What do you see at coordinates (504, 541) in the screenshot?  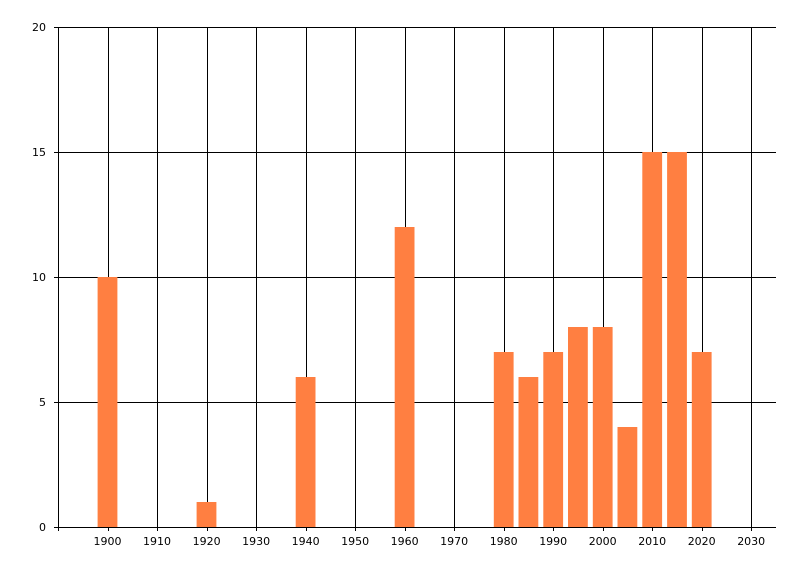 I see `x-tick-label: 1980` at bounding box center [504, 541].